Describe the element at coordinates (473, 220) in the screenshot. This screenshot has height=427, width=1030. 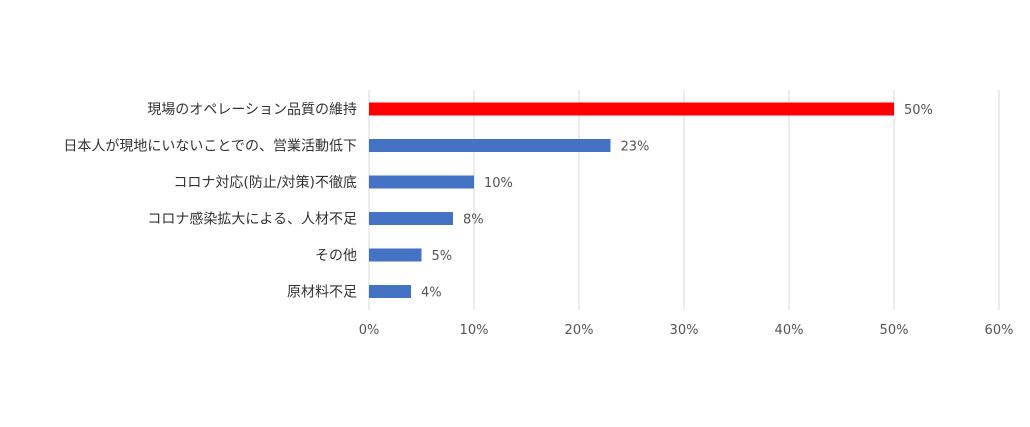
I see `data-label: 8%` at that location.